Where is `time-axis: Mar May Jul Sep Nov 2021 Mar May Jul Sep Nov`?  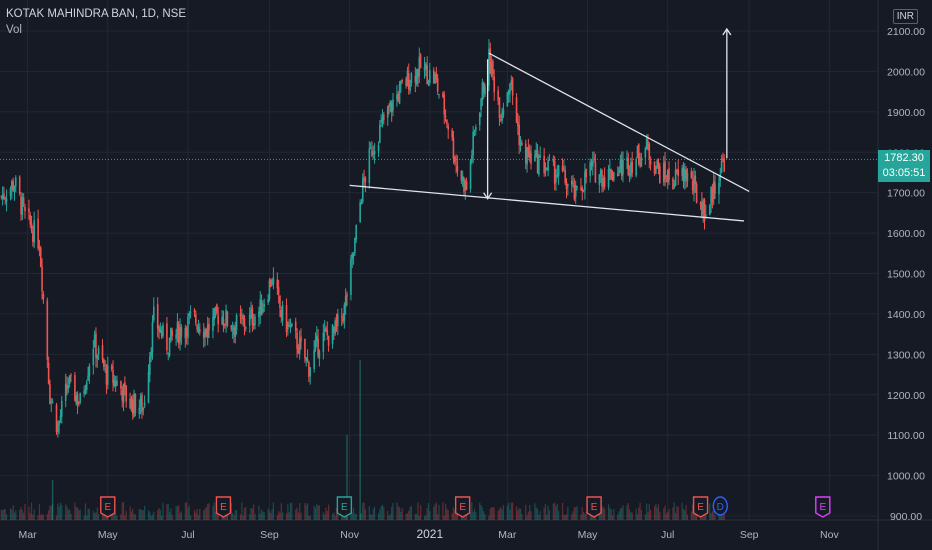 time-axis: Mar May Jul Sep Nov 2021 Mar May Jul Sep Nov is located at coordinates (429, 534).